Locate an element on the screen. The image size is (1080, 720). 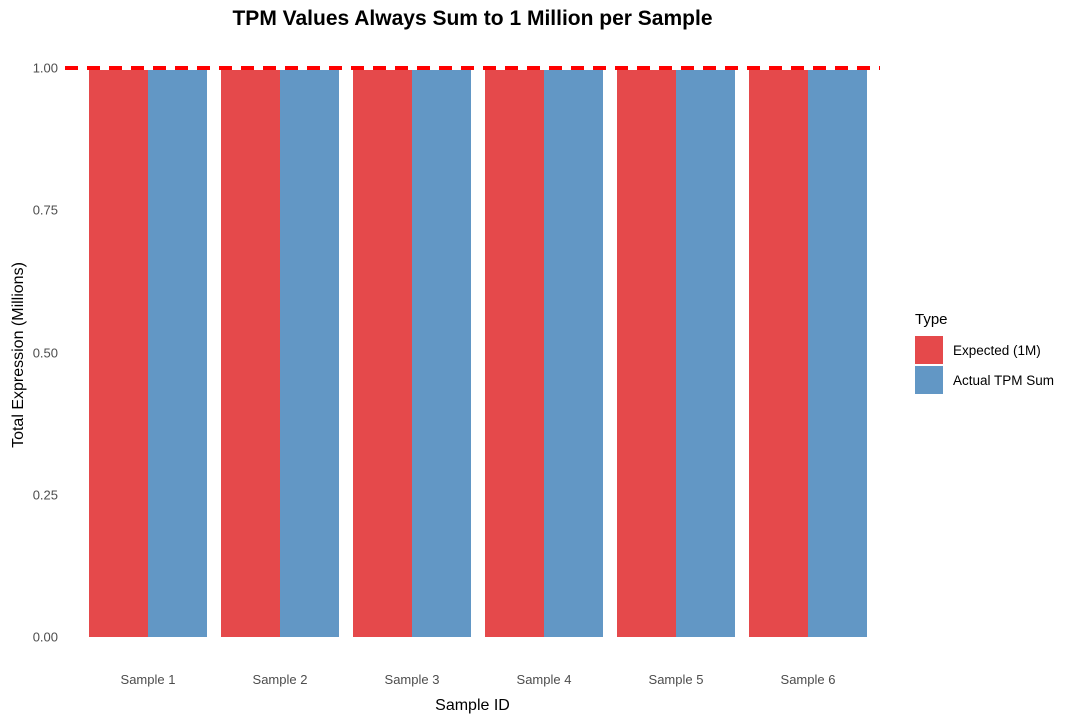
reference-line is located at coordinates (472, 68).